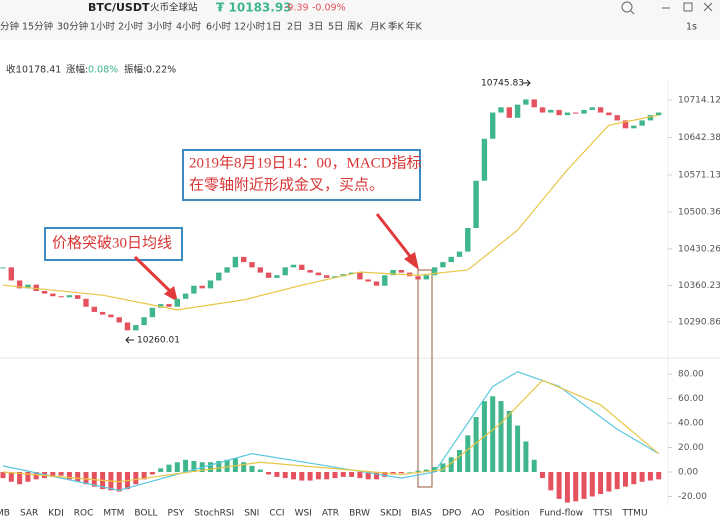  Describe the element at coordinates (5, 512) in the screenshot. I see `indicator-tab: MB` at that location.